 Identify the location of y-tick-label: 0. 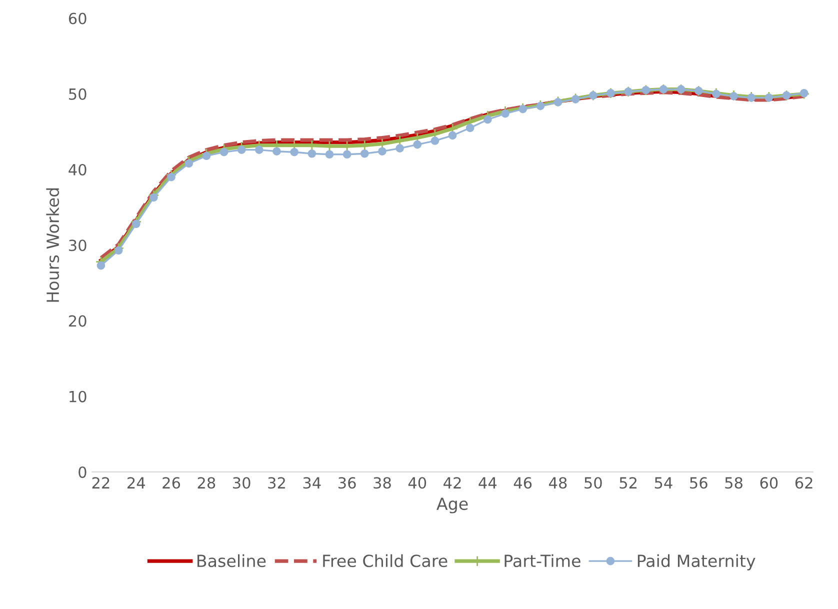
(82, 472).